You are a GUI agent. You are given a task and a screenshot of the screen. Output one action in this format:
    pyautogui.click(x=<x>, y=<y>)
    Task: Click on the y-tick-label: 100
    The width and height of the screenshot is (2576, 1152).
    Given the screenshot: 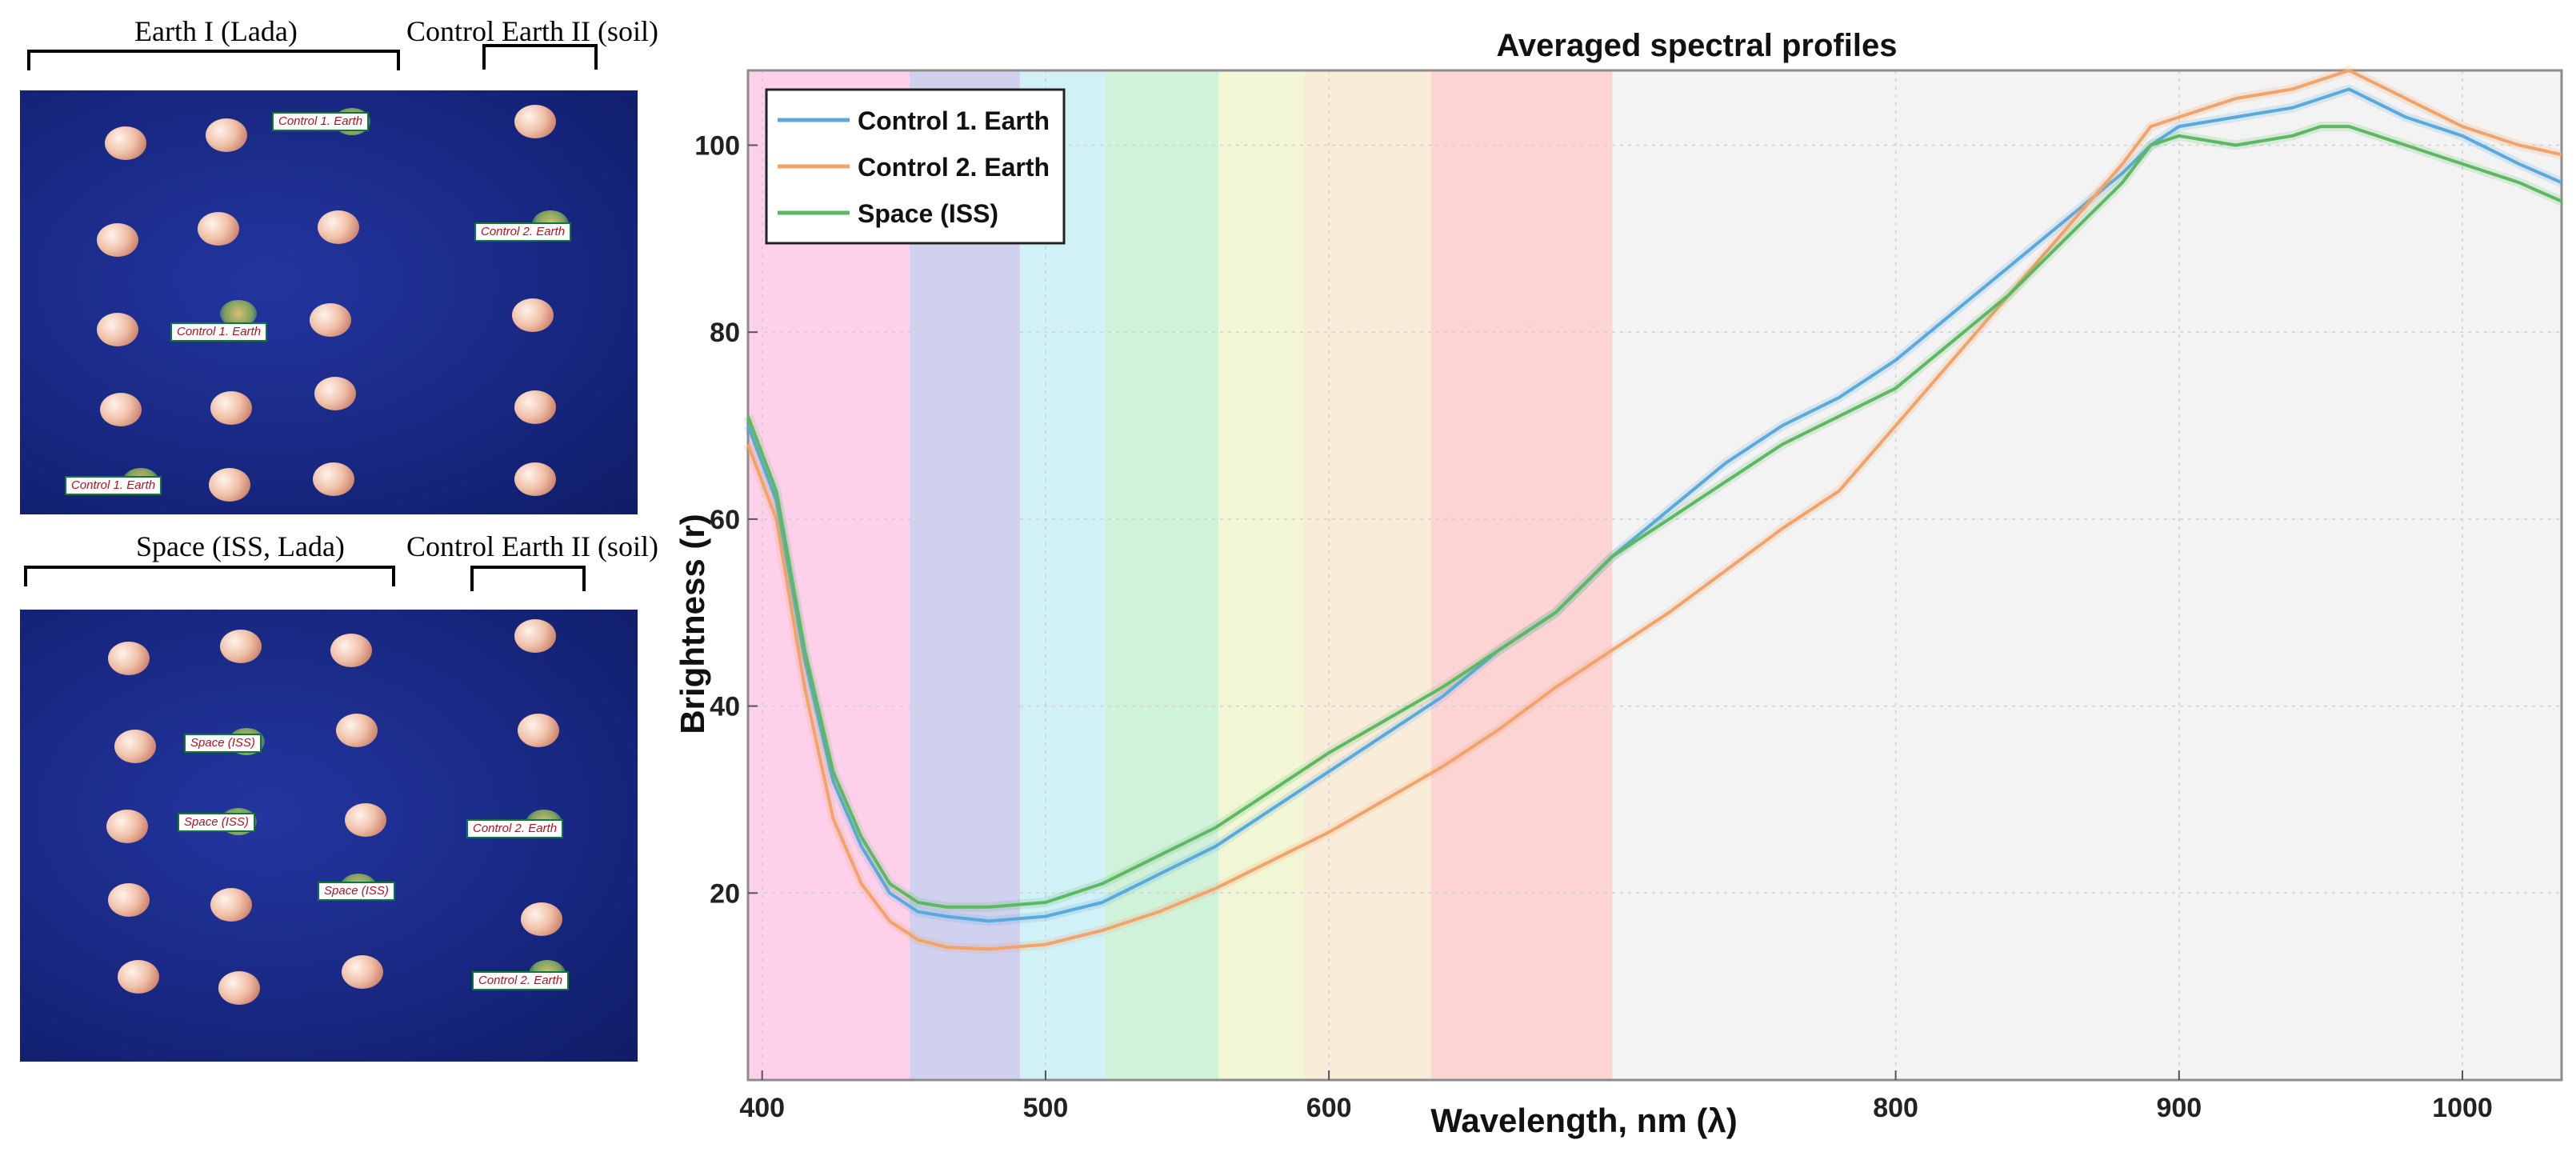 What is the action you would take?
    pyautogui.click(x=717, y=145)
    